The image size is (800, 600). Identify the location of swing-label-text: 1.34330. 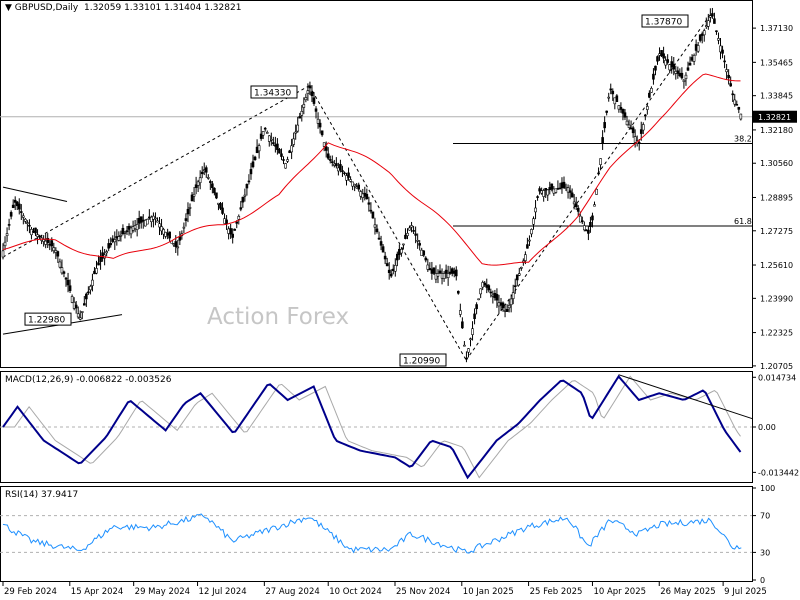
(272, 94).